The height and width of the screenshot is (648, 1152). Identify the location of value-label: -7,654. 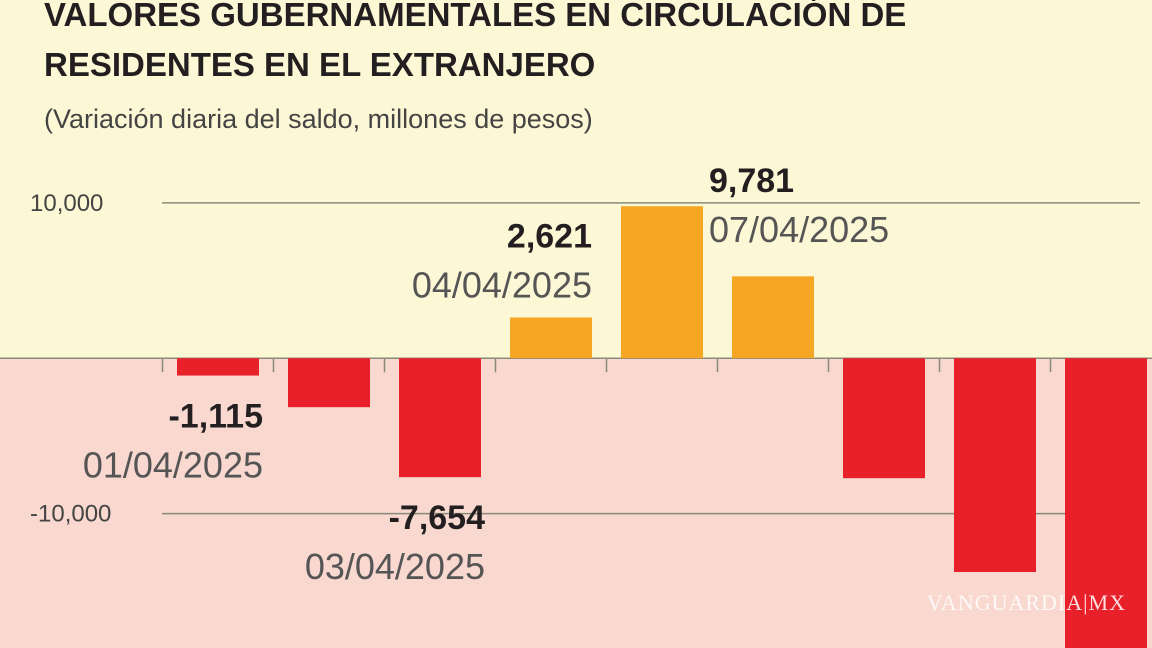
(437, 518).